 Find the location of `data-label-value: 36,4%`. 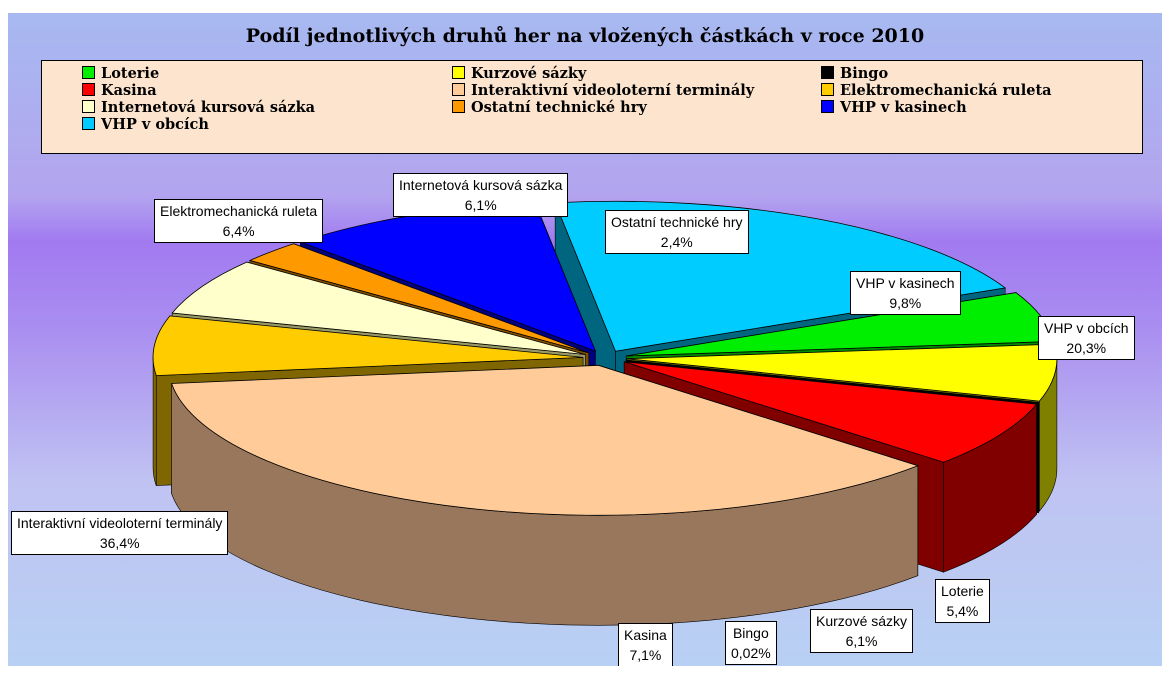

data-label-value: 36,4% is located at coordinates (119, 543).